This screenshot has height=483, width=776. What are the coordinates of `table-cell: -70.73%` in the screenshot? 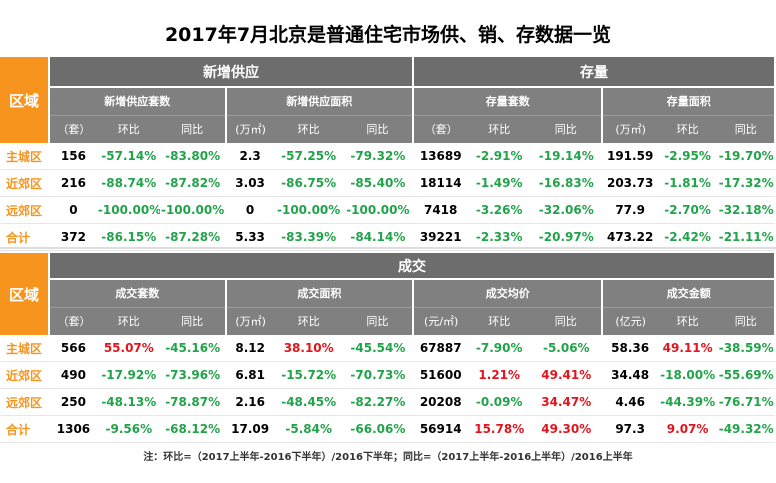 It's located at (378, 375).